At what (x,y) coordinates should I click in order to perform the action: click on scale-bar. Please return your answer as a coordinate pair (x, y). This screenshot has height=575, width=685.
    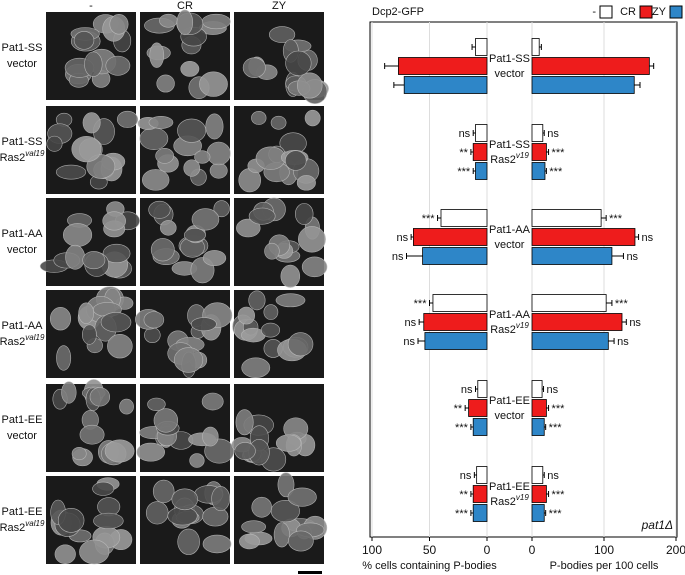
    Looking at the image, I should click on (310, 572).